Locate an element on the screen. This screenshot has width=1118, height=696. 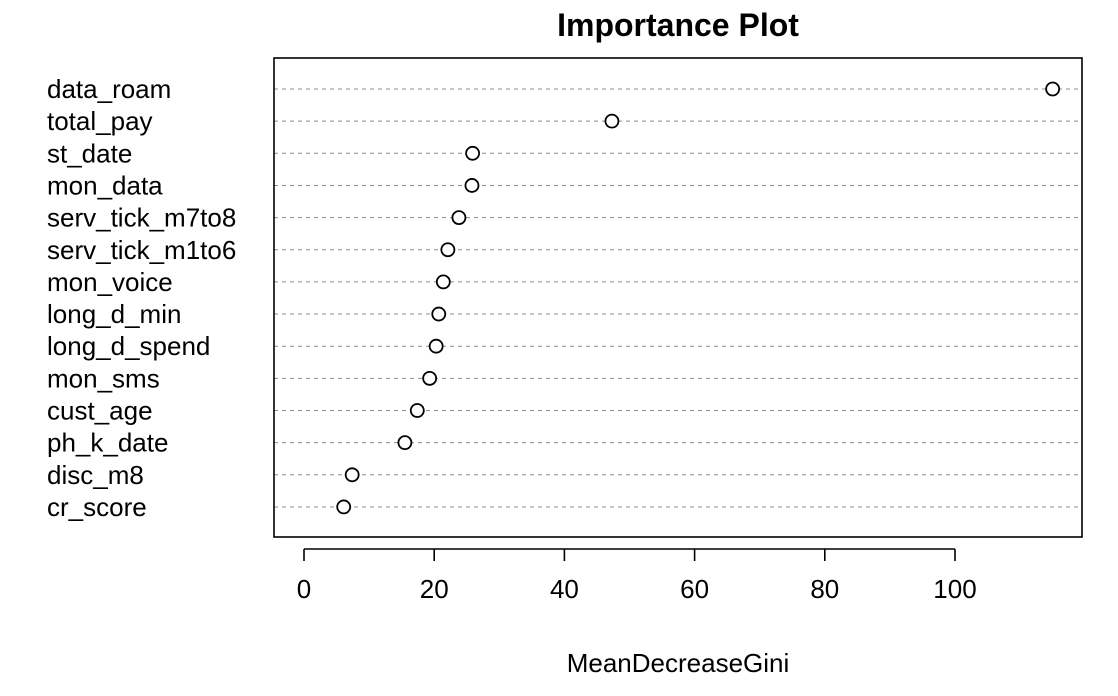
x-tick-label-40: 40 is located at coordinates (564, 589).